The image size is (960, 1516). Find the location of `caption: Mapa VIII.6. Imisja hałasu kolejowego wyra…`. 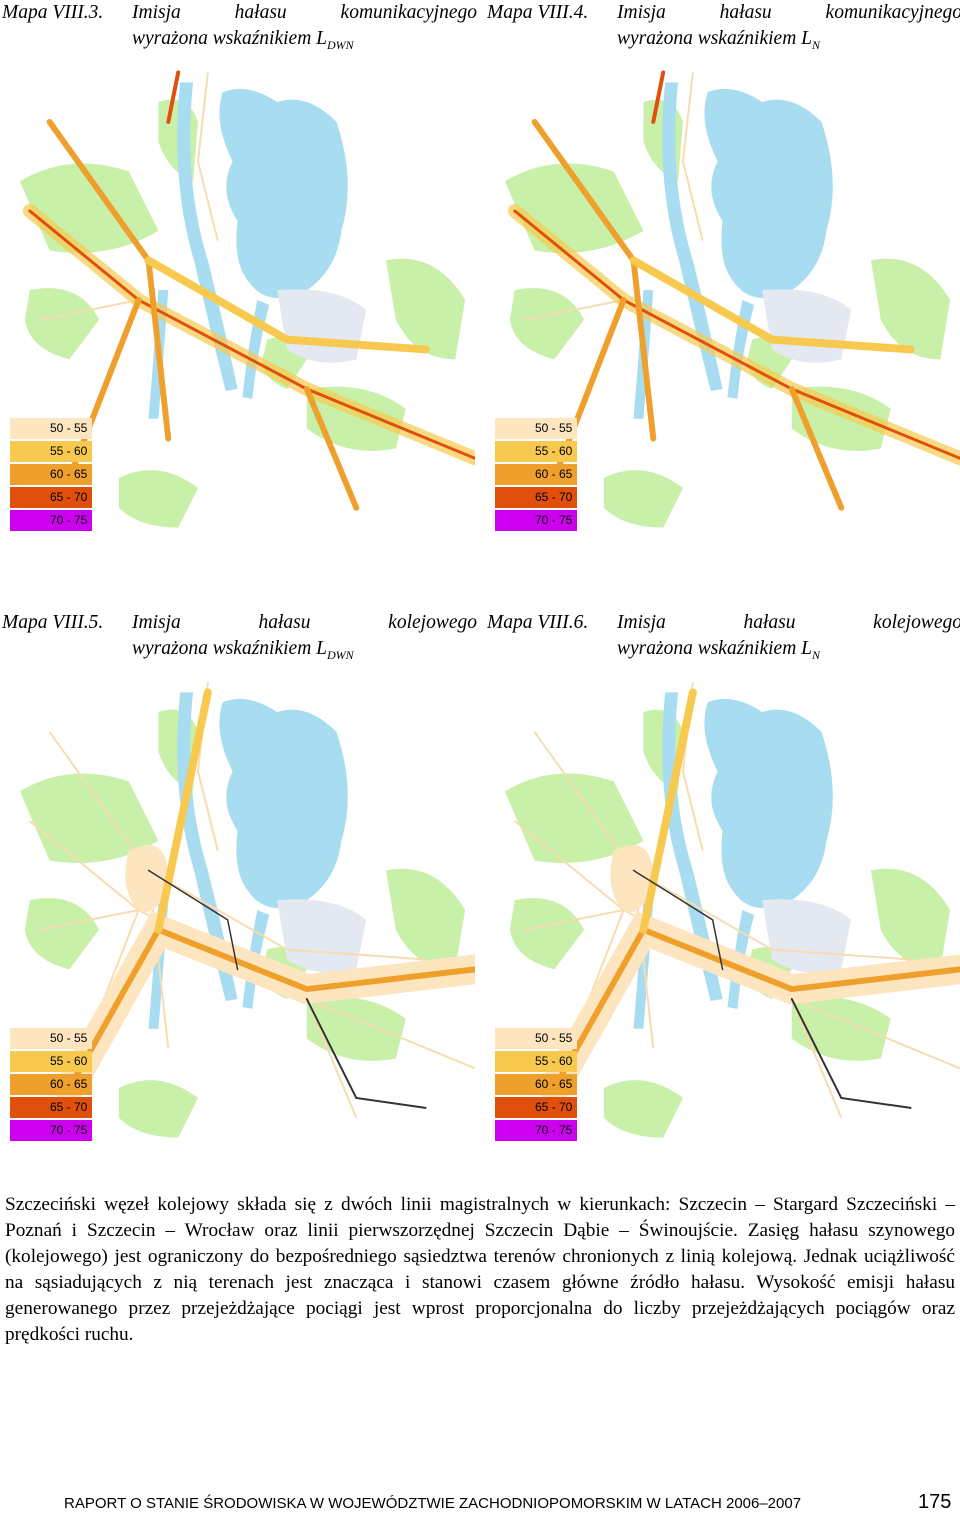

caption: Mapa VIII.6. Imisja hałasu kolejowego wyra… is located at coordinates (723, 639).